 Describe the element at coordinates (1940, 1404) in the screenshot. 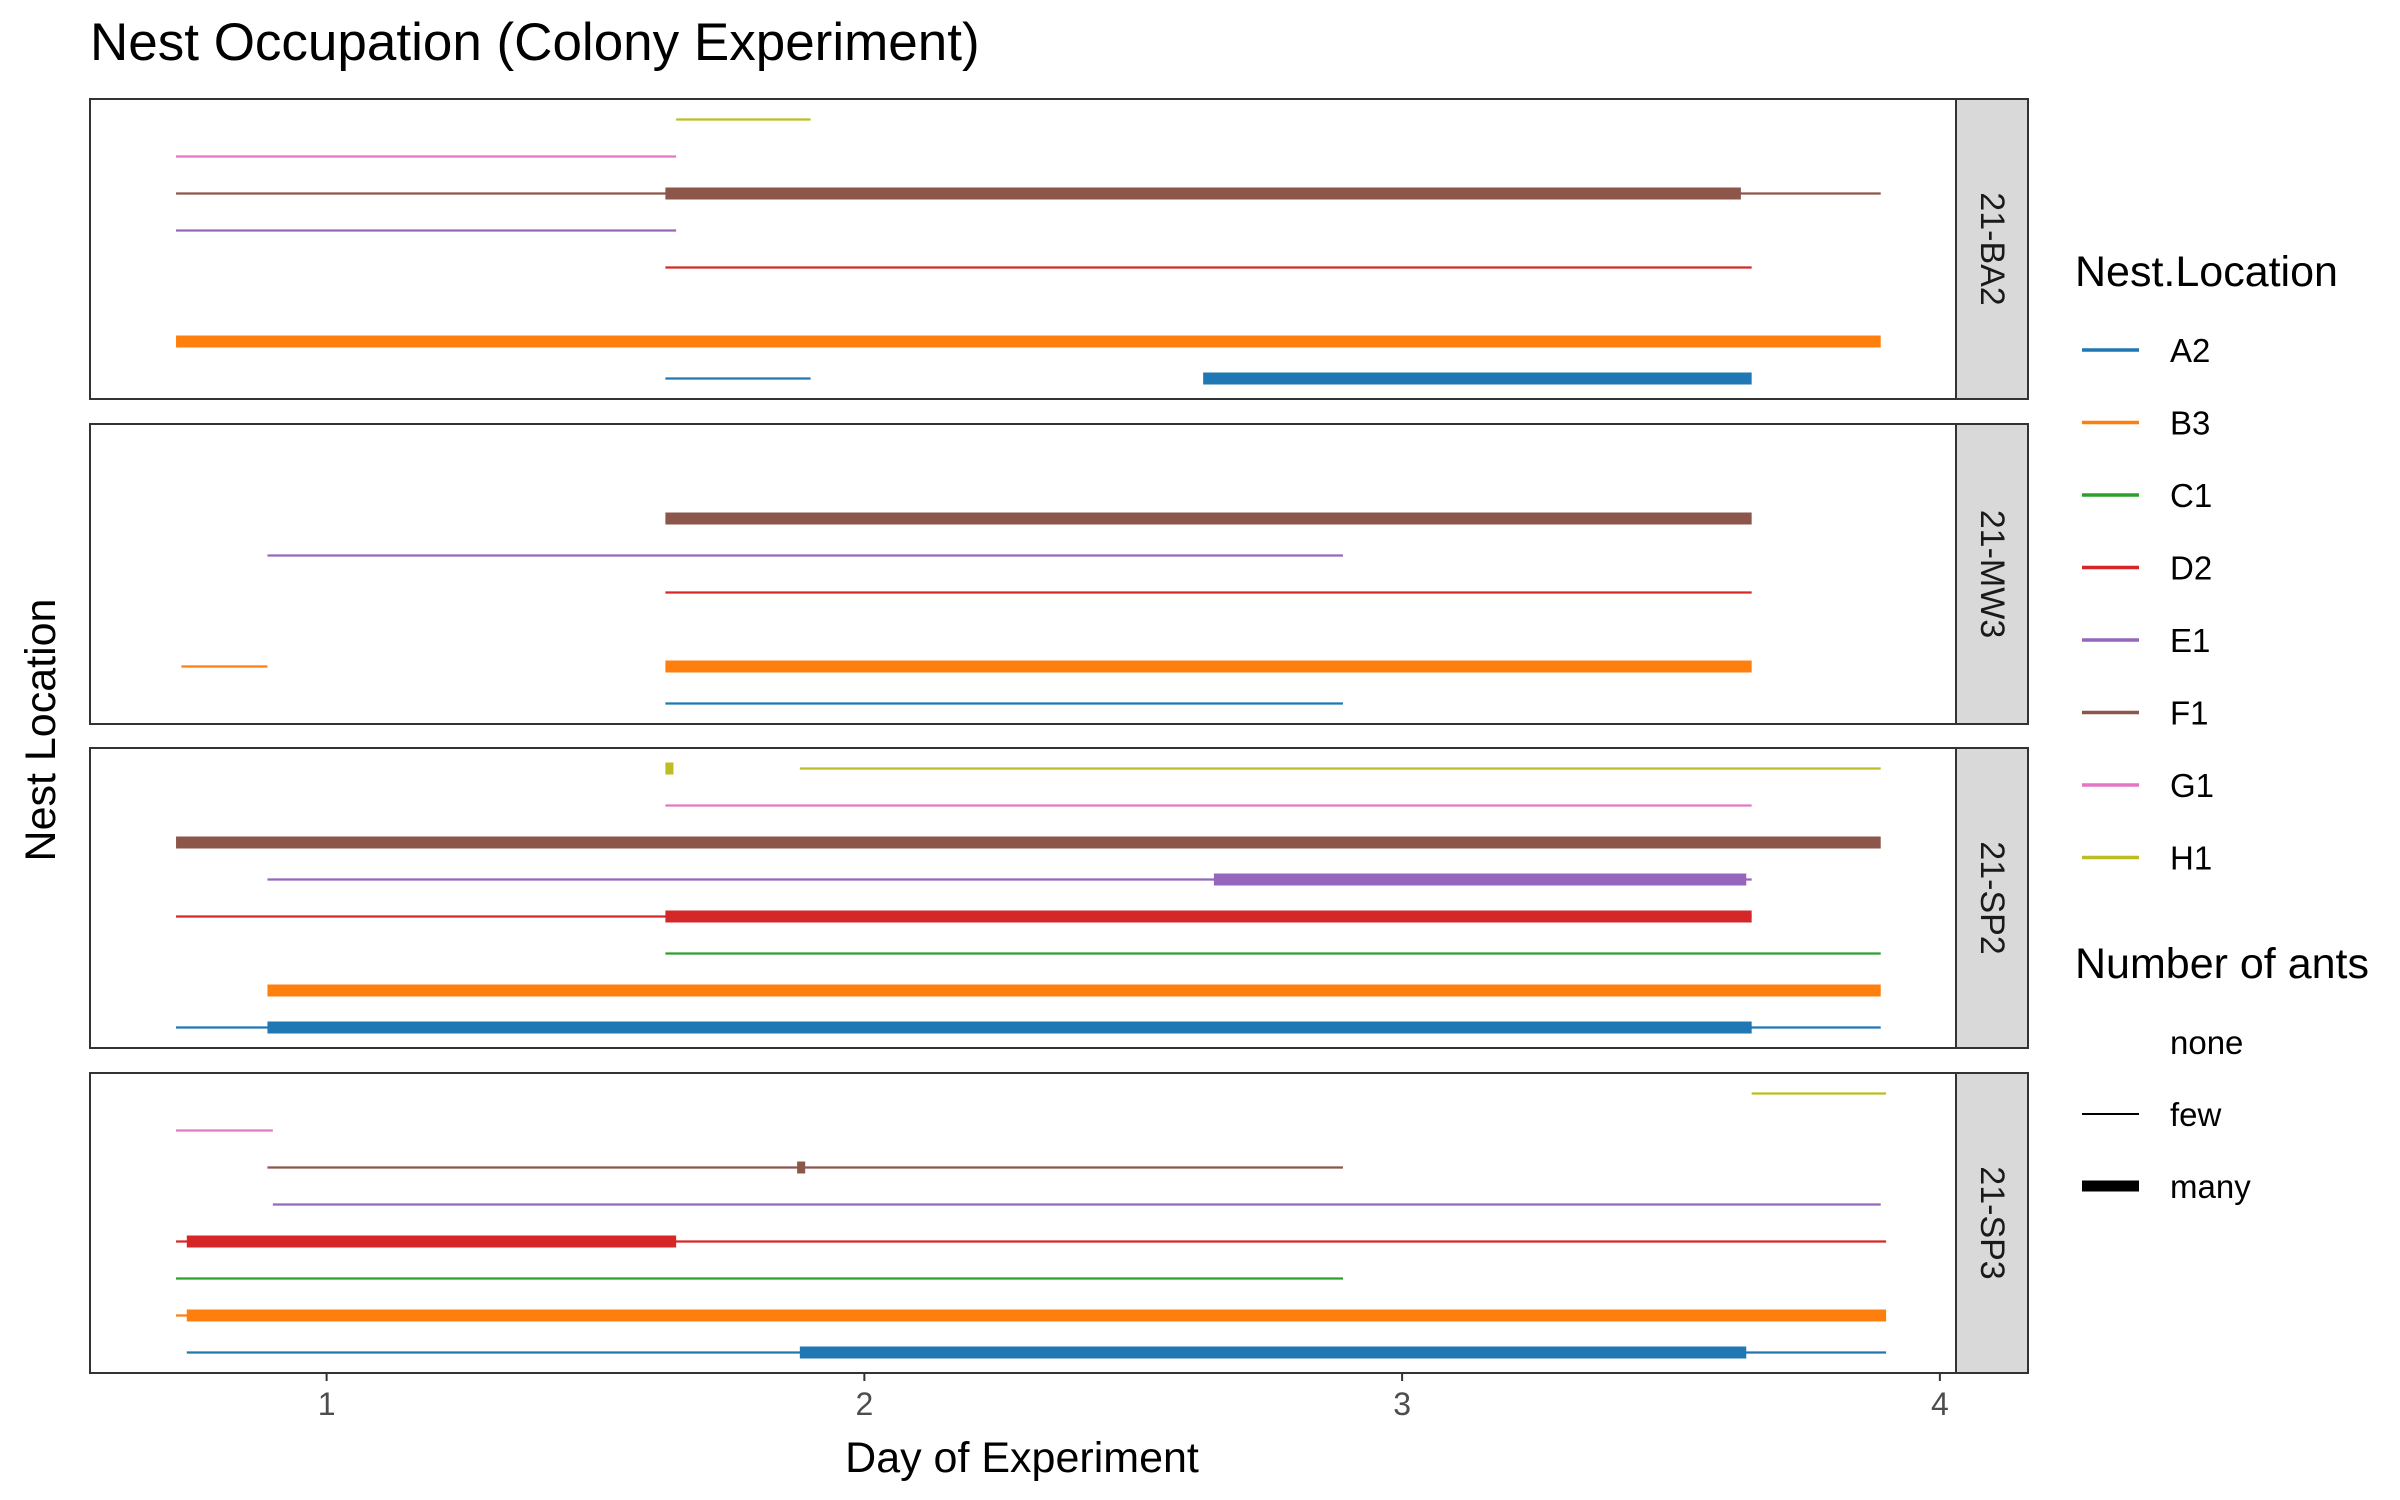

I see `x-tick-label: 4` at that location.